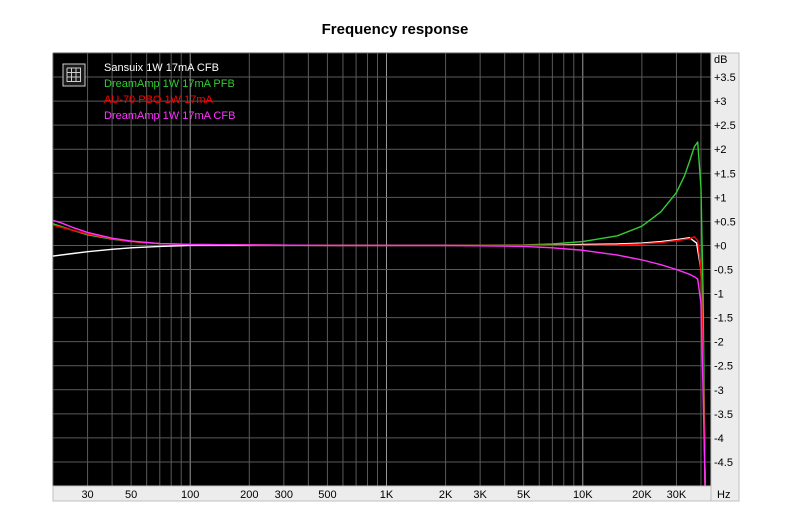 The image size is (804, 524). Describe the element at coordinates (725, 174) in the screenshot. I see `y-tick-label: +1.5` at that location.